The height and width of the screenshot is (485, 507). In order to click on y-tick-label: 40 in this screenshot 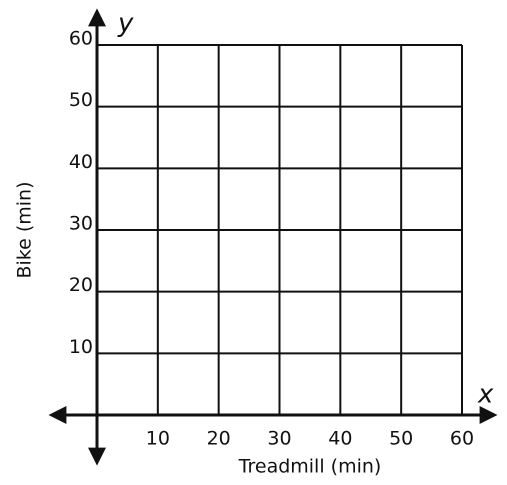, I will do `click(81, 162)`.